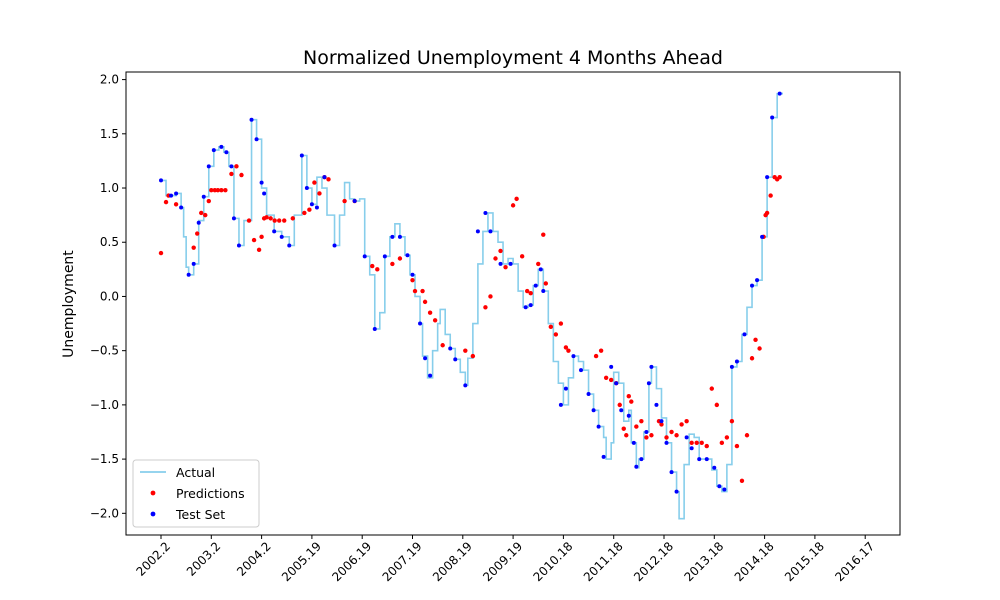  I want to click on y-tick-label: 2.0, so click(109, 80).